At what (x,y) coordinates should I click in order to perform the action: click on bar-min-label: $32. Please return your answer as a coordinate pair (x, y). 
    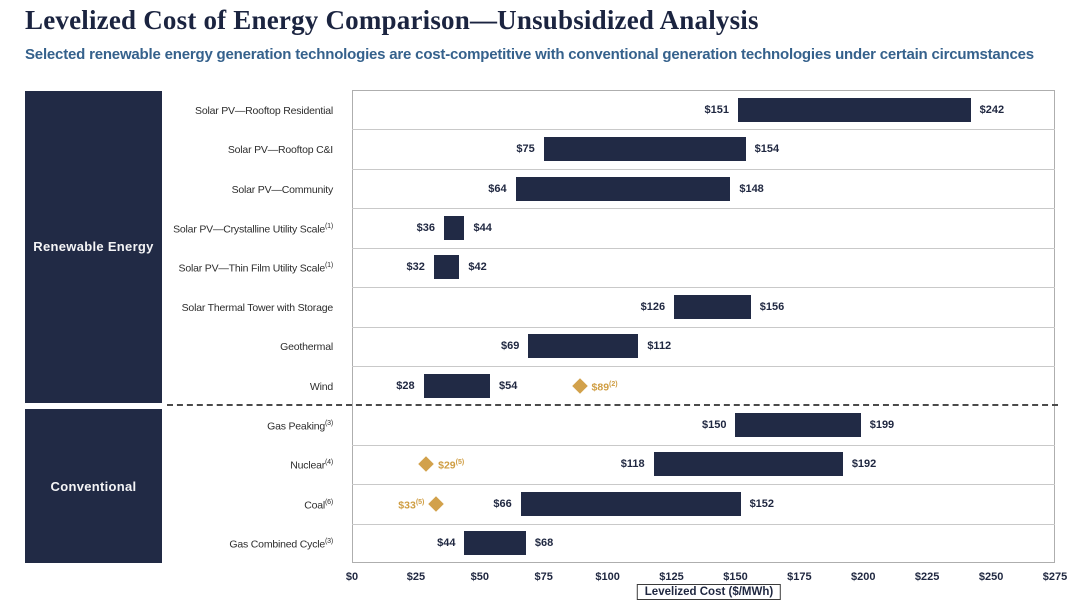
    Looking at the image, I should click on (415, 267).